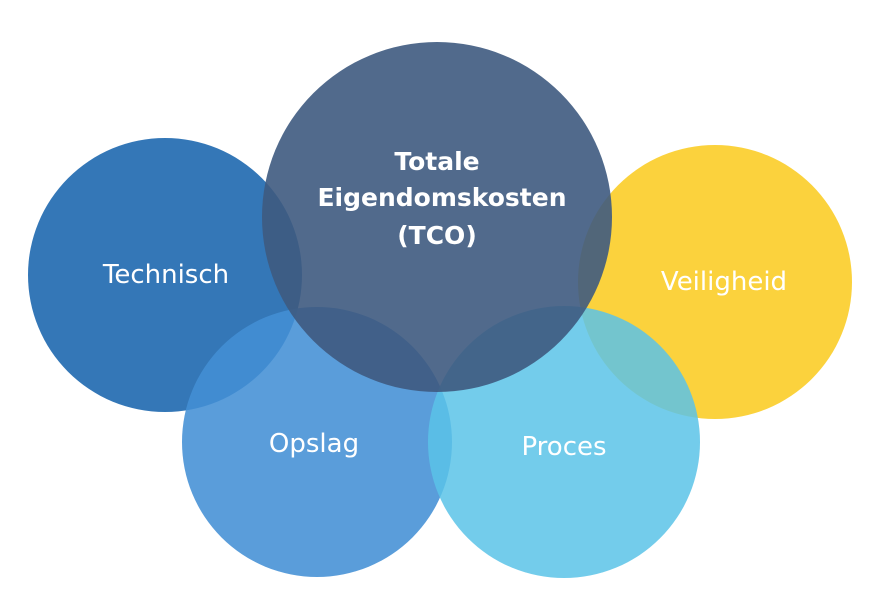 Image resolution: width=881 pixels, height=604 pixels. I want to click on label-proces: Proces, so click(563, 447).